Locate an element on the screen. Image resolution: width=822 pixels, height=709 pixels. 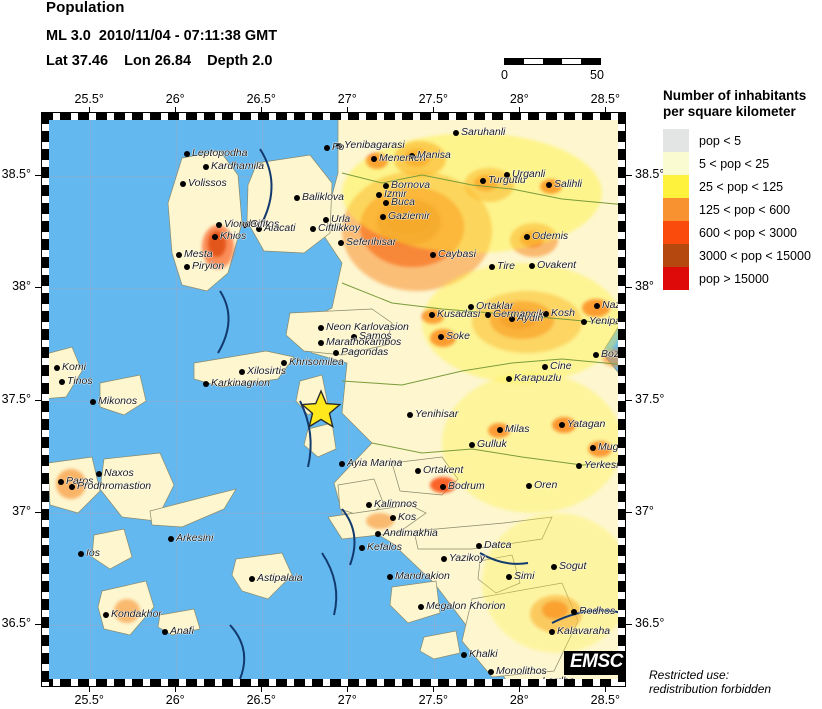
city-label: Khalki is located at coordinates (483, 654).